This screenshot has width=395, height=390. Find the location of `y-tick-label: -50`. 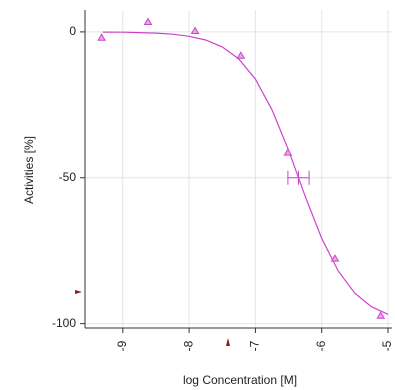

y-tick-label: -50 is located at coordinates (68, 177).